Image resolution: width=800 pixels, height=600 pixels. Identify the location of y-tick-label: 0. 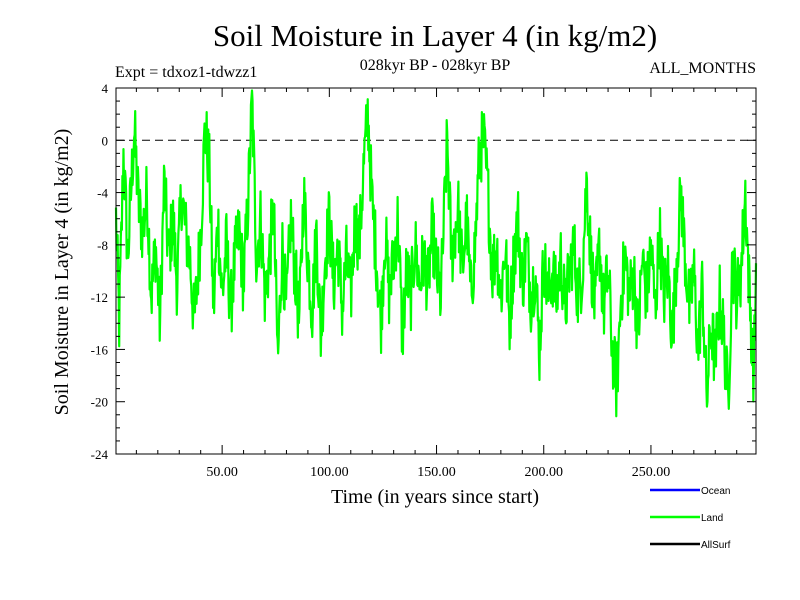
(105, 140).